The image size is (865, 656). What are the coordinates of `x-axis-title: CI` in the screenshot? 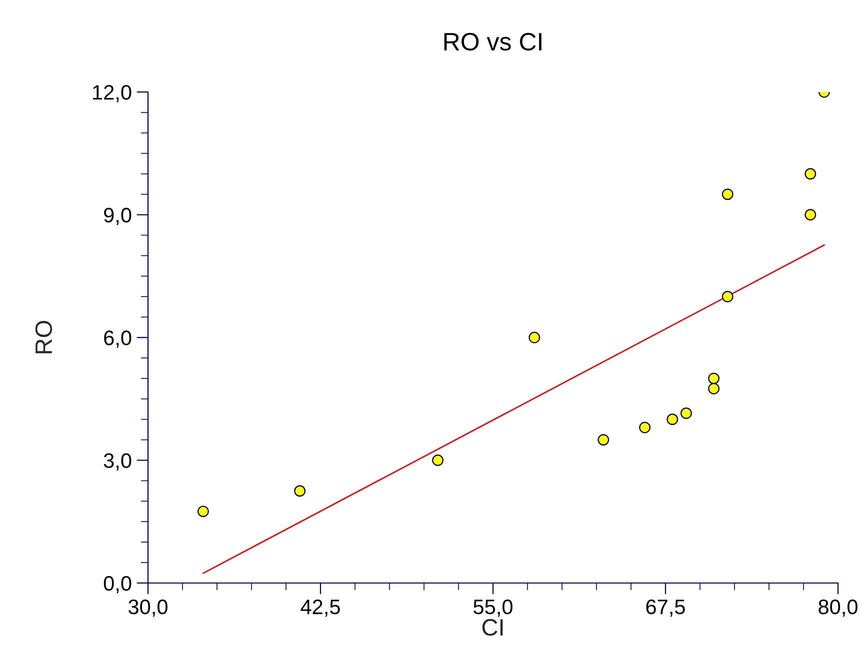 It's located at (492, 627).